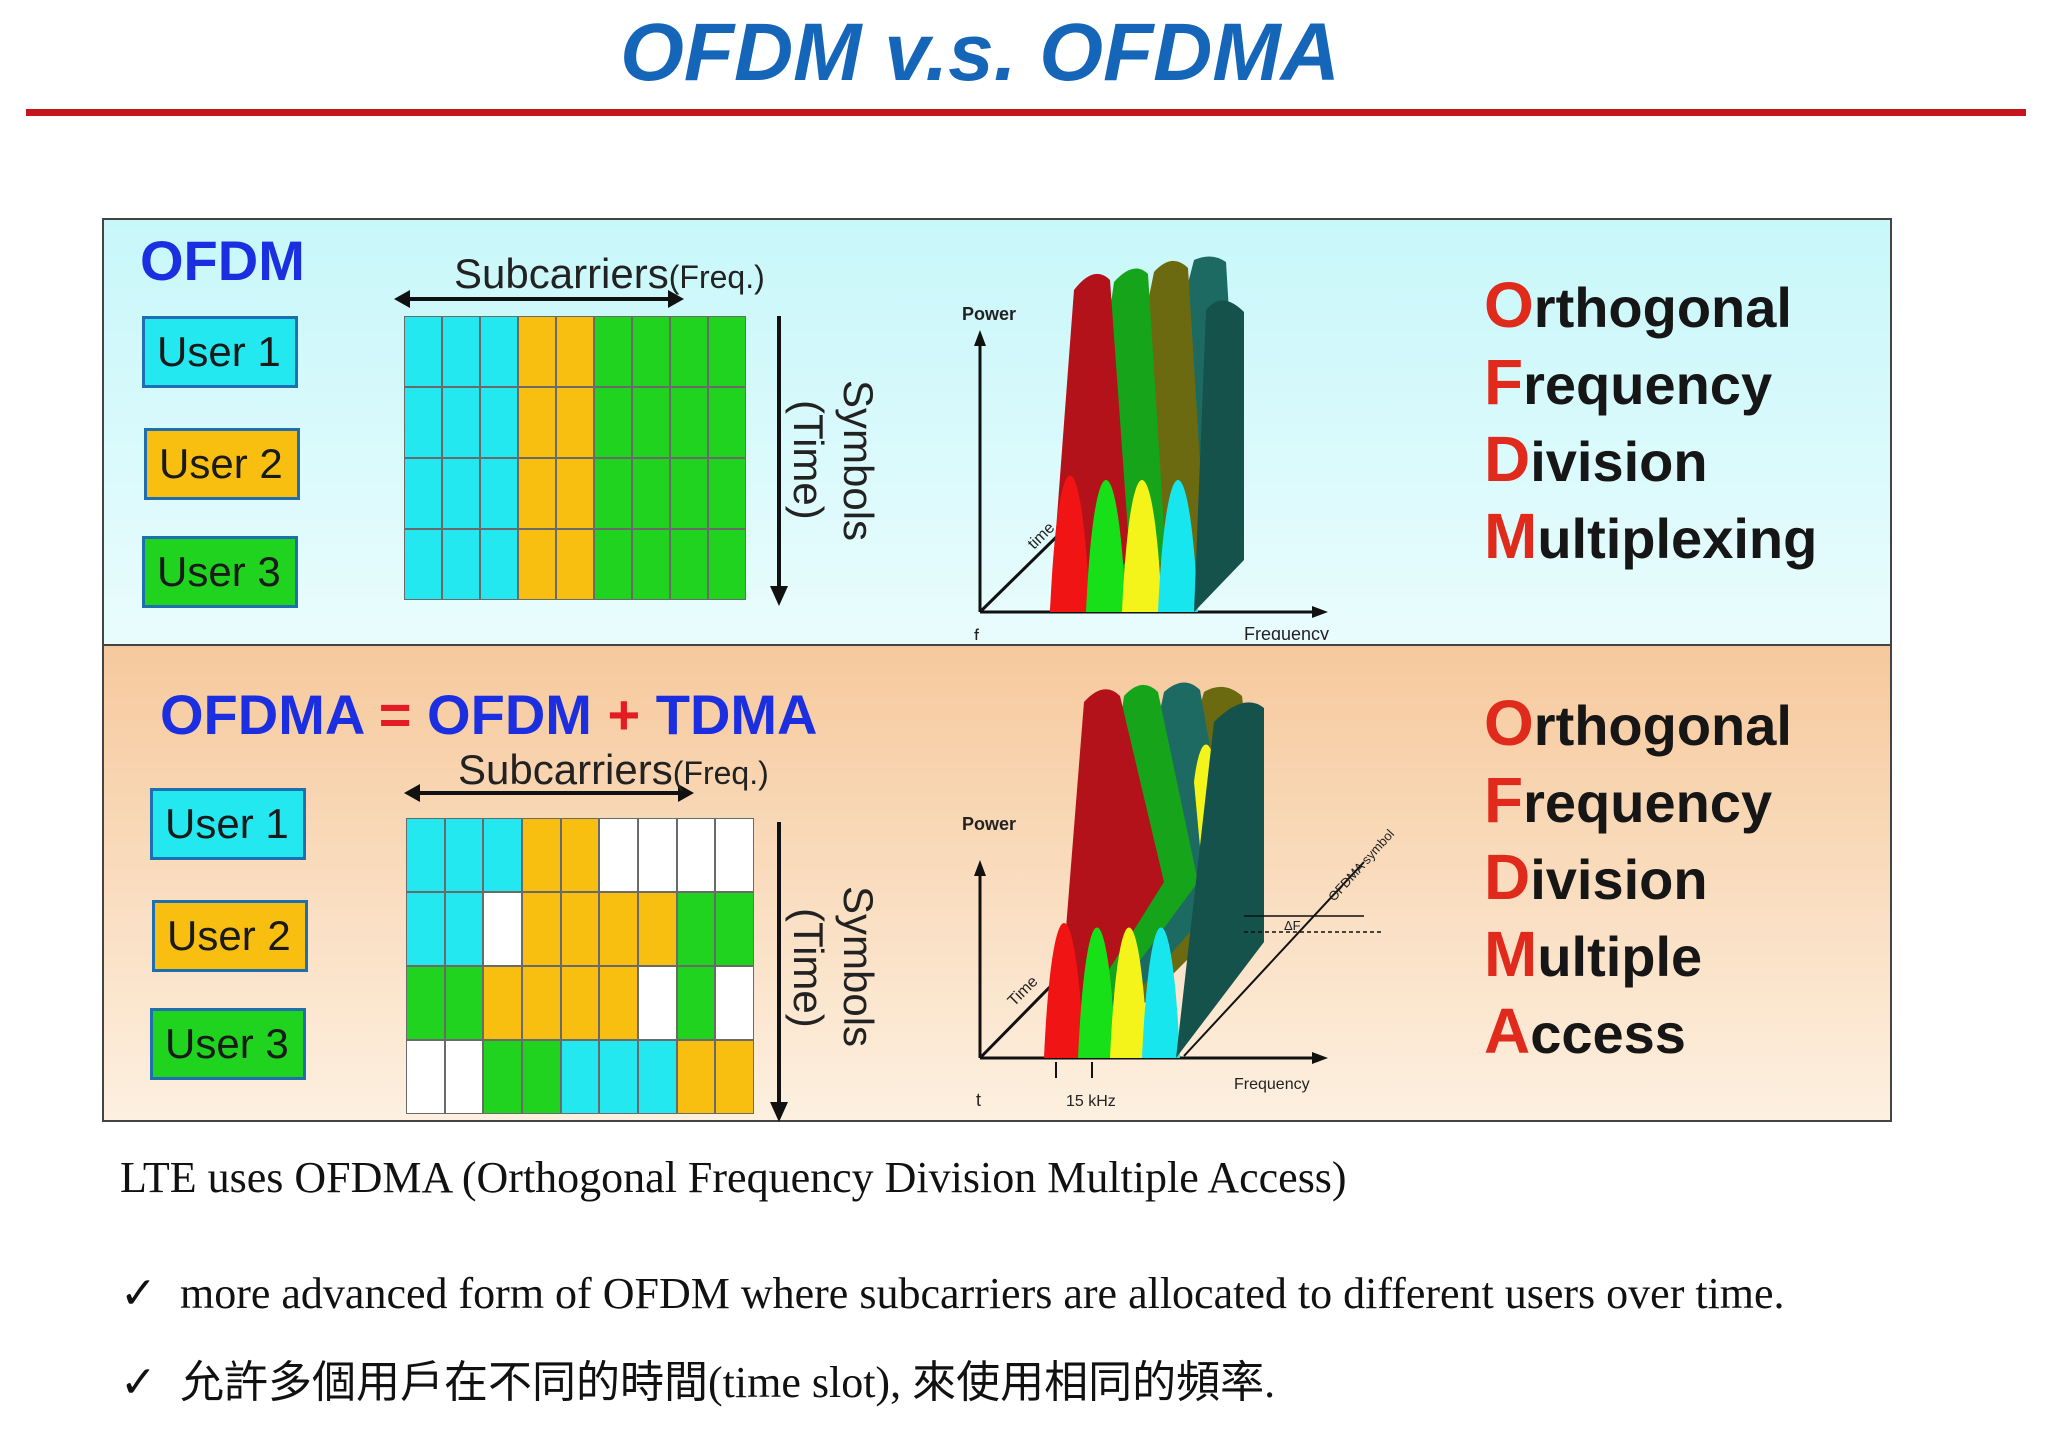 The image size is (2048, 1447). What do you see at coordinates (779, 461) in the screenshot?
I see `ofdm-time-arrow` at bounding box center [779, 461].